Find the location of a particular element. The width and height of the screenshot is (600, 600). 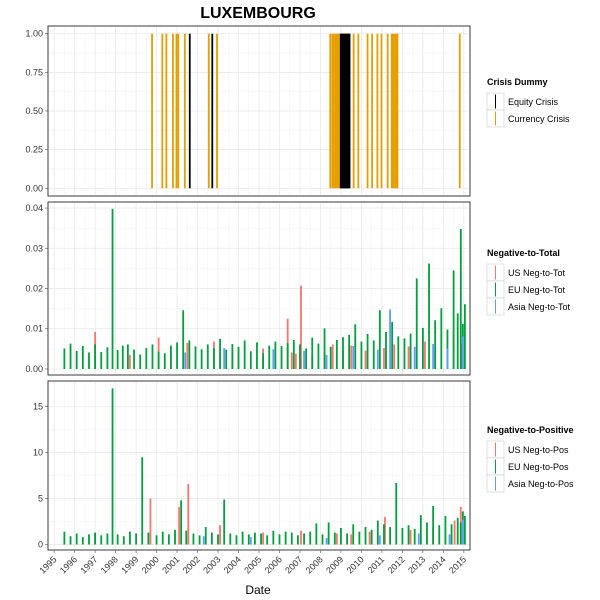

y-tick-label: 0.00 is located at coordinates (34, 369).